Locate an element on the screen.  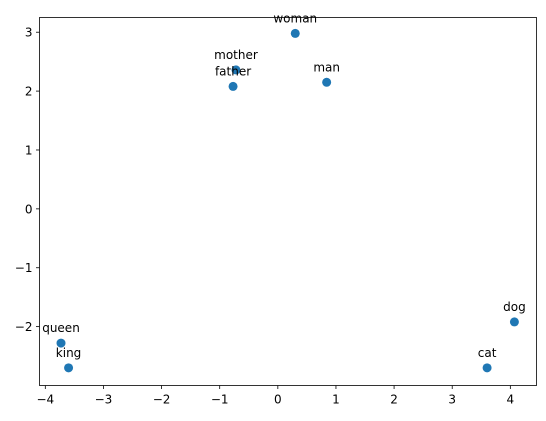
point-marker-woman is located at coordinates (295, 33).